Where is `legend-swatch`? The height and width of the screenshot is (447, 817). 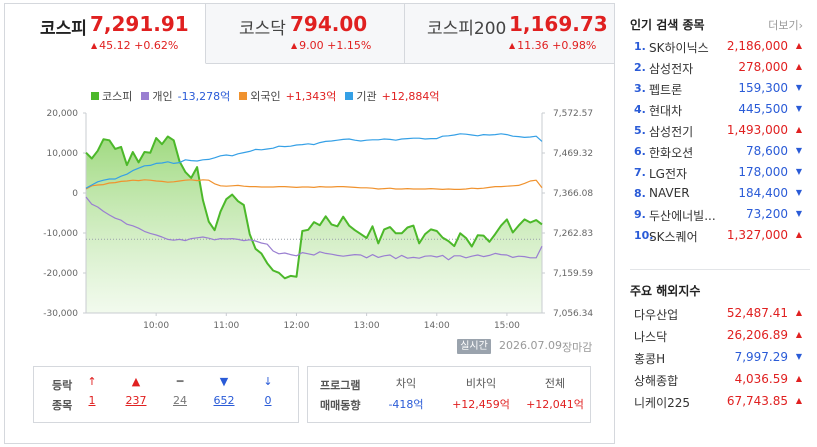
legend-swatch is located at coordinates (145, 96).